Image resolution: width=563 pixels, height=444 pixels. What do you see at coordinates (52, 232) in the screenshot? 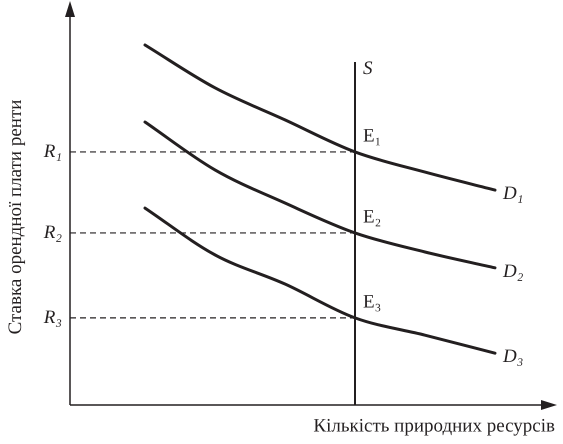
I see `ref-line-label: R₂` at bounding box center [52, 232].